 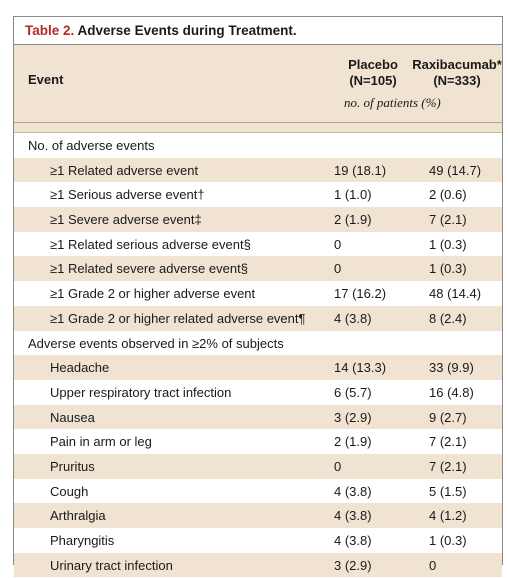 What do you see at coordinates (451, 392) in the screenshot?
I see `raxibacumab-cell: 16 (4.8)` at bounding box center [451, 392].